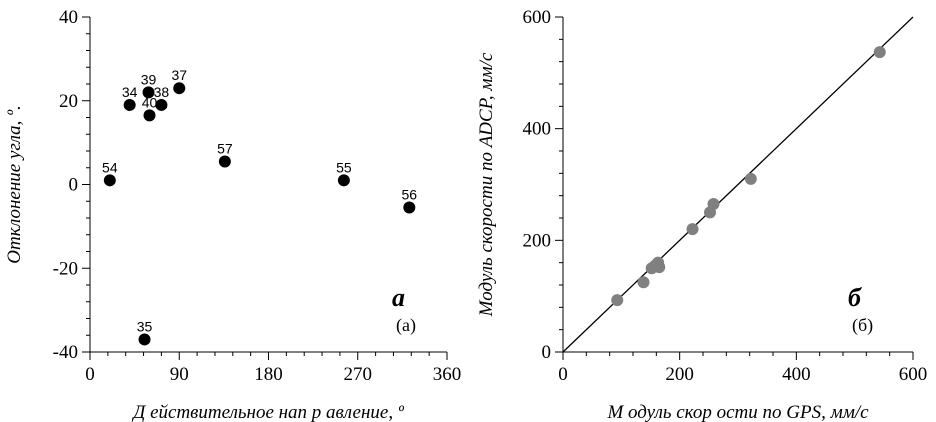 This screenshot has height=422, width=936. What do you see at coordinates (225, 148) in the screenshot?
I see `point-label: 57` at bounding box center [225, 148].